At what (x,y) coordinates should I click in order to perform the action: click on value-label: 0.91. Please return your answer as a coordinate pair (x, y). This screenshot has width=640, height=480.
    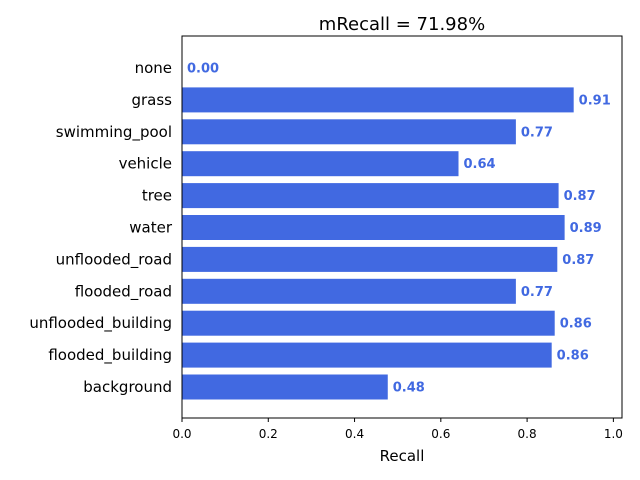
    Looking at the image, I should click on (595, 100).